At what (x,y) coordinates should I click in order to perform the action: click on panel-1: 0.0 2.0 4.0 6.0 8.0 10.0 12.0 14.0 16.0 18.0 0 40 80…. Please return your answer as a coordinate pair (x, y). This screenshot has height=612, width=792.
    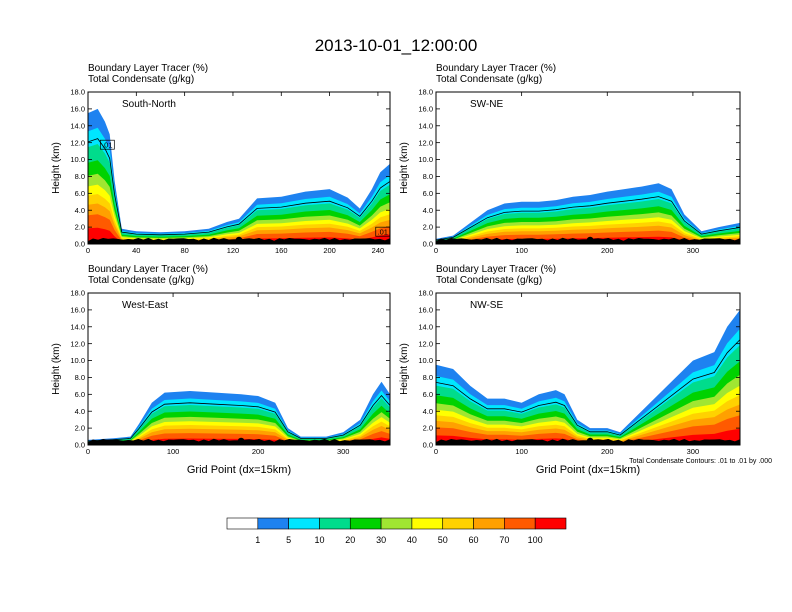
    Looking at the image, I should click on (221, 159).